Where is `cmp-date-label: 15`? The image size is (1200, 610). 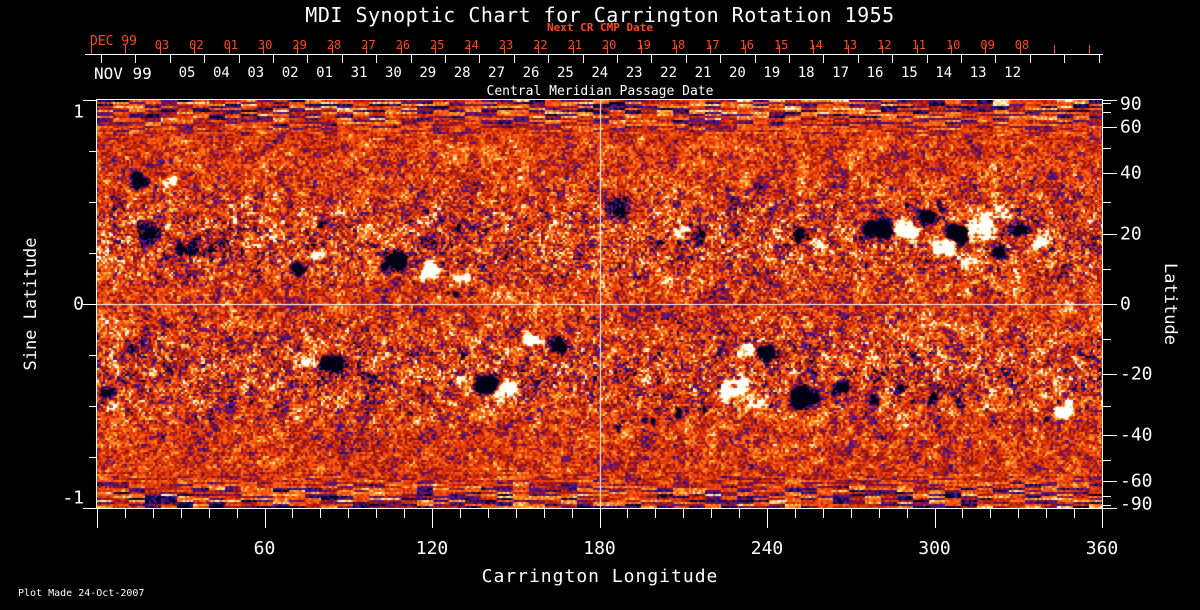
cmp-date-label: 15 is located at coordinates (909, 73).